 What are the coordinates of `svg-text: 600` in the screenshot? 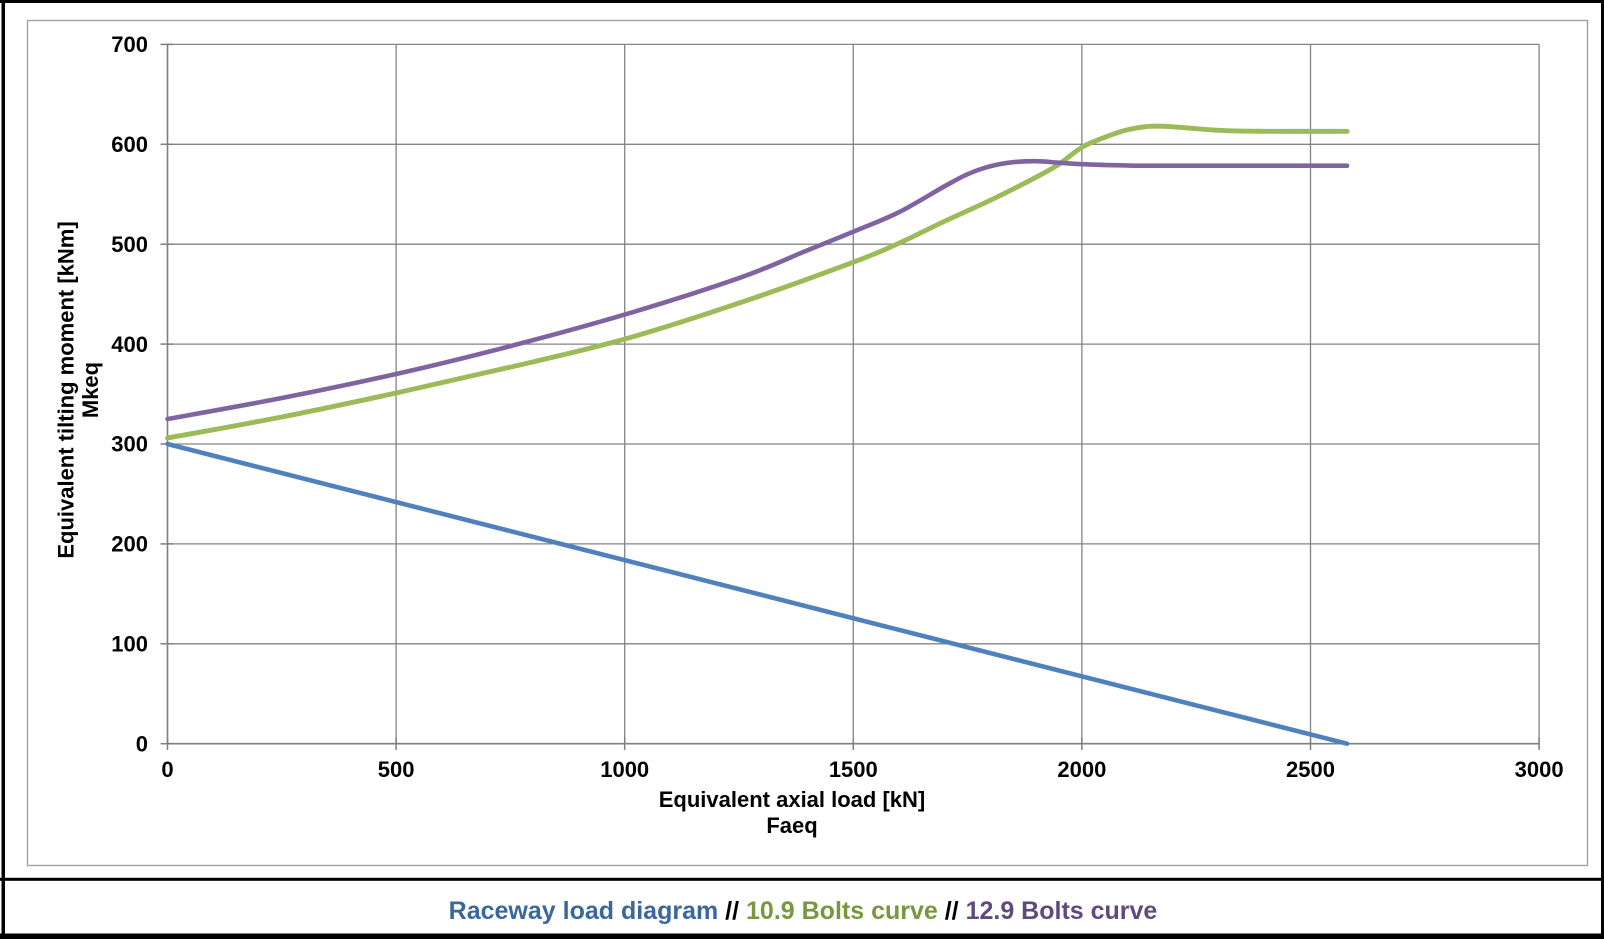 It's located at (129, 144).